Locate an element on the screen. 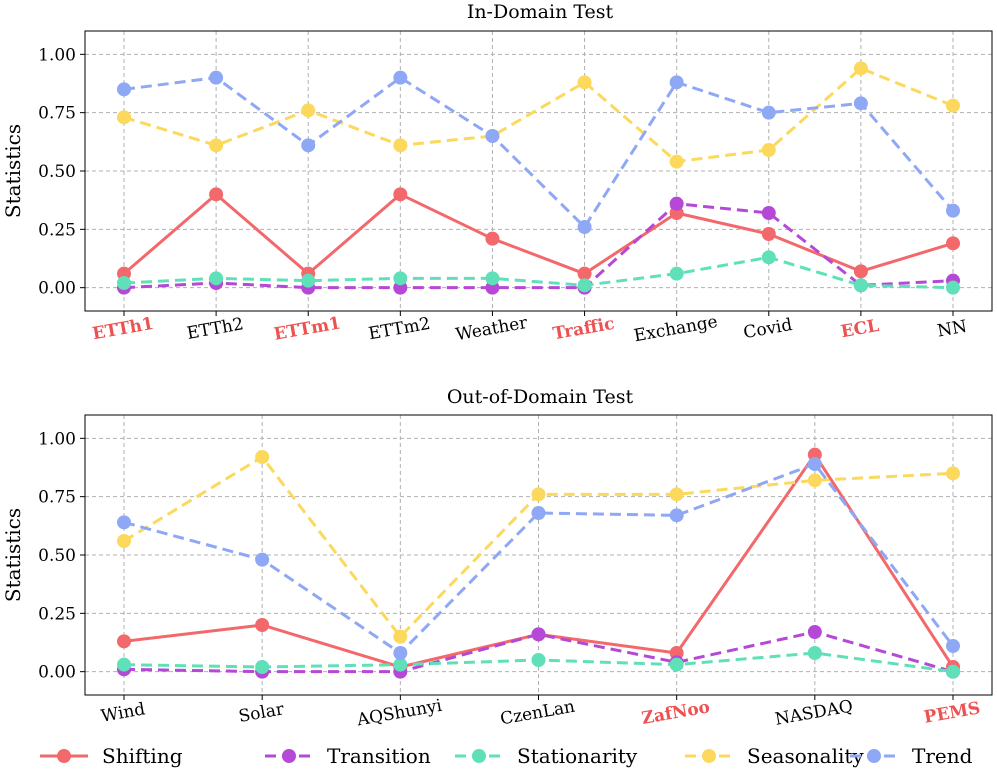  x-tick-label: ETTh1 is located at coordinates (123, 329).